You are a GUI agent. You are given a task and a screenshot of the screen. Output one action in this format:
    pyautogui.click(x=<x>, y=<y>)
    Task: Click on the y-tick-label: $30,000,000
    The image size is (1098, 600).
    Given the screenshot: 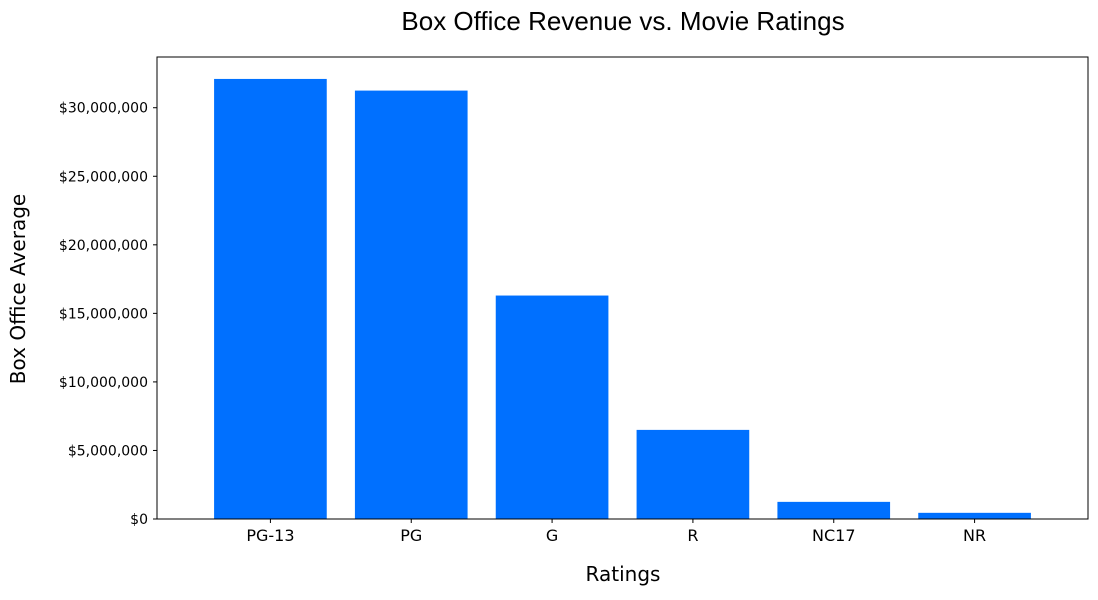 What is the action you would take?
    pyautogui.click(x=103, y=109)
    